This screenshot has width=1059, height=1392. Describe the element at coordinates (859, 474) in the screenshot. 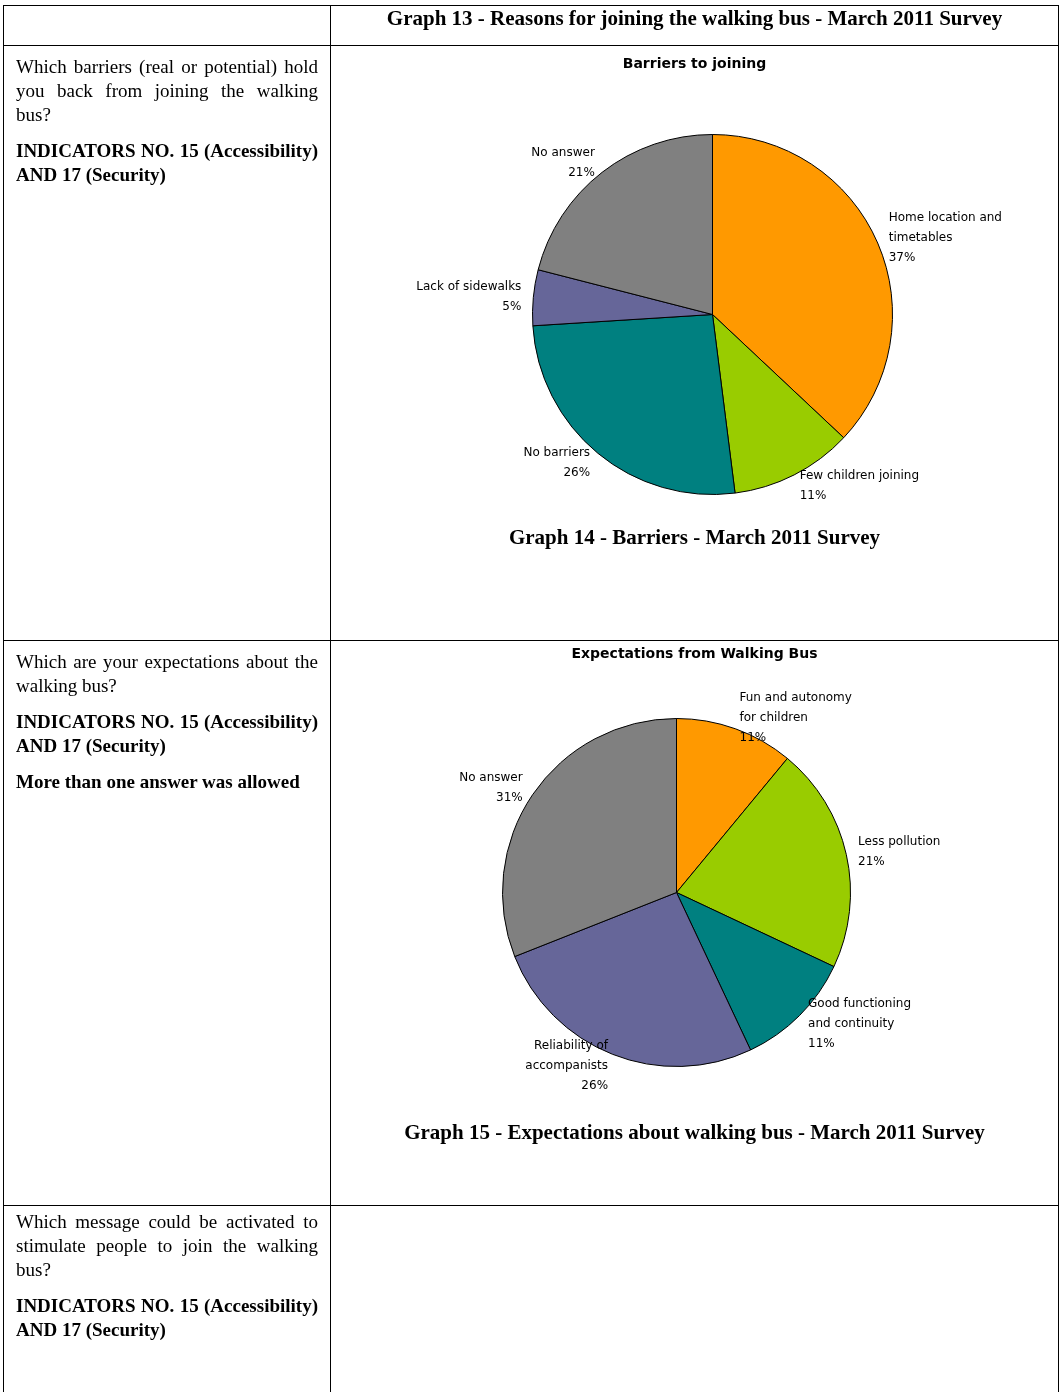

I see `slice-label: Few children joining` at that location.